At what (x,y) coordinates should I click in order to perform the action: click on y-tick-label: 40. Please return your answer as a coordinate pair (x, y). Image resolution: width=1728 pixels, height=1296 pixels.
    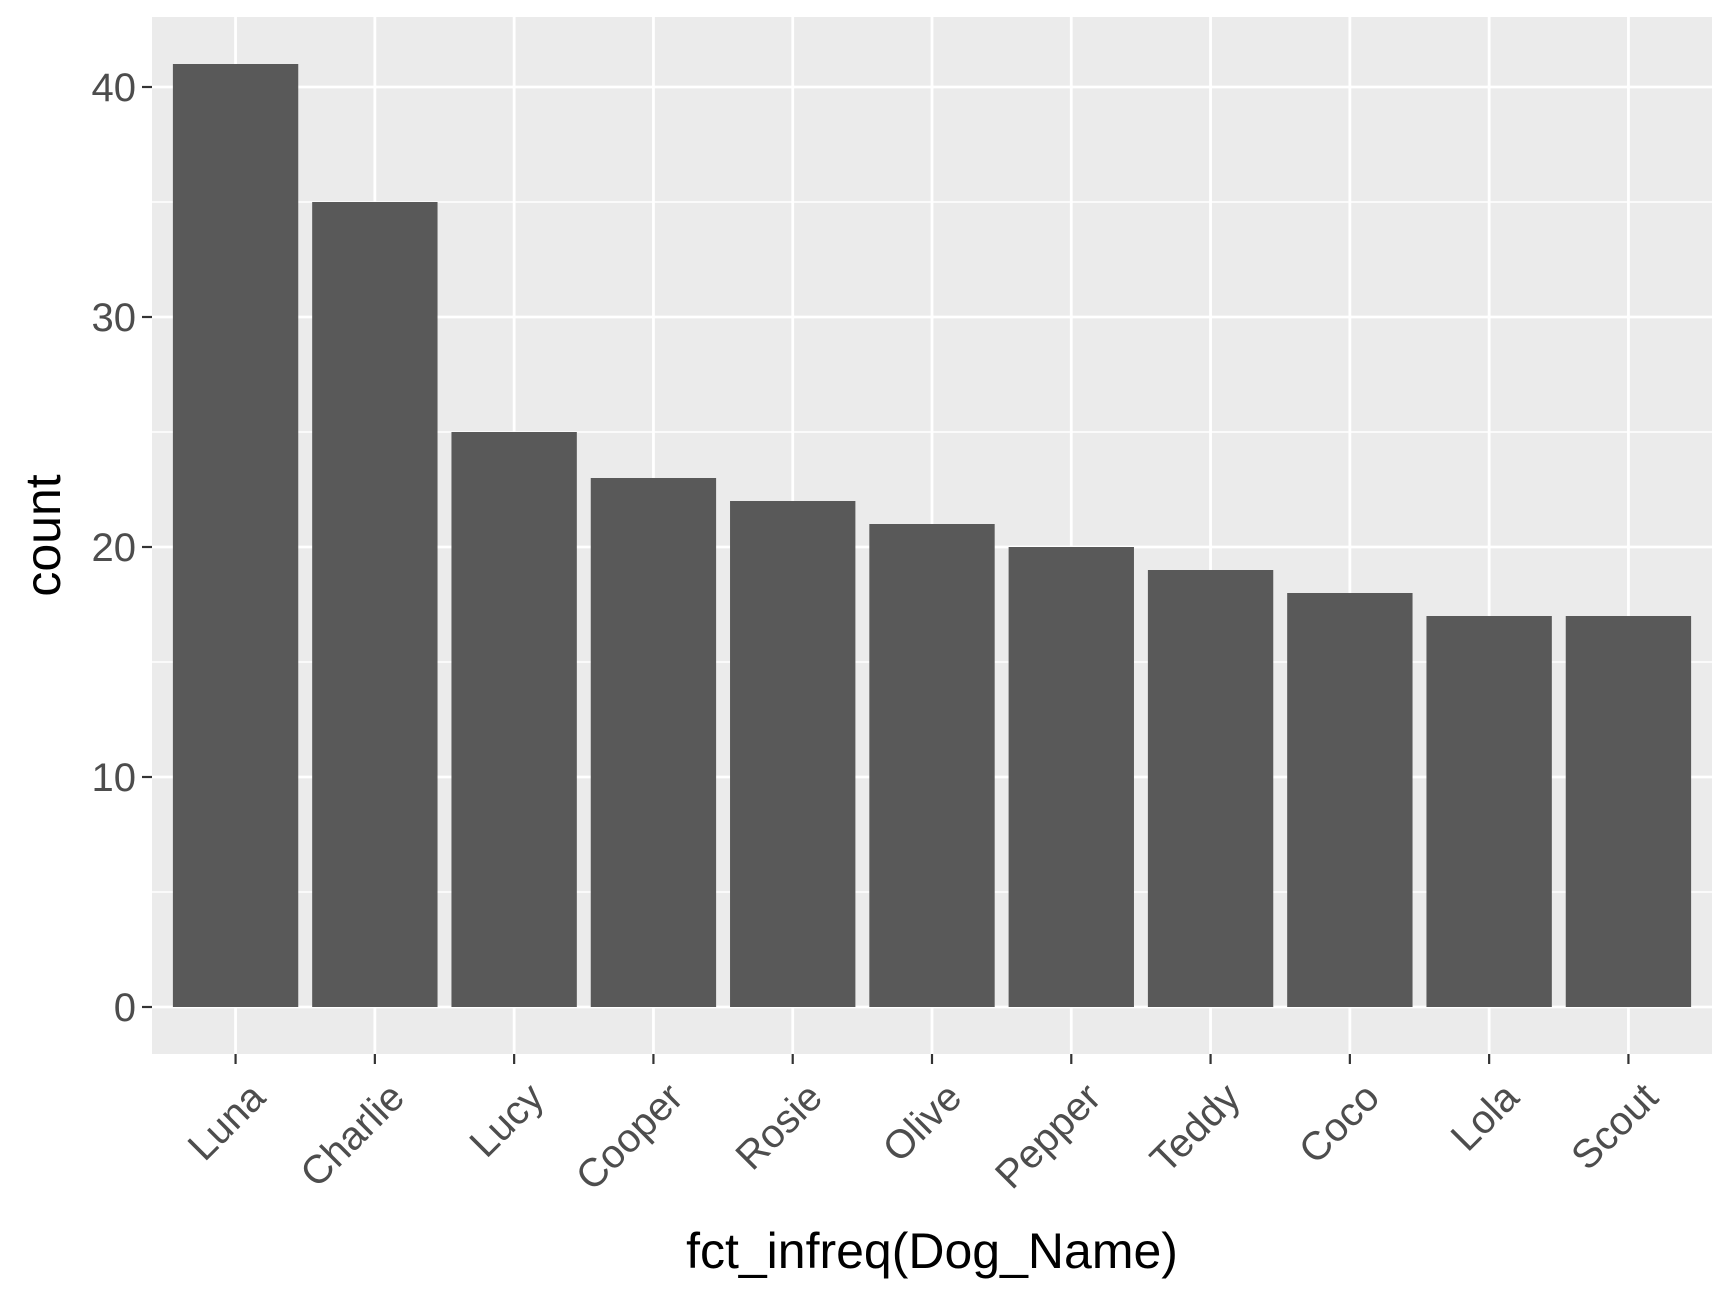
    Looking at the image, I should click on (114, 88).